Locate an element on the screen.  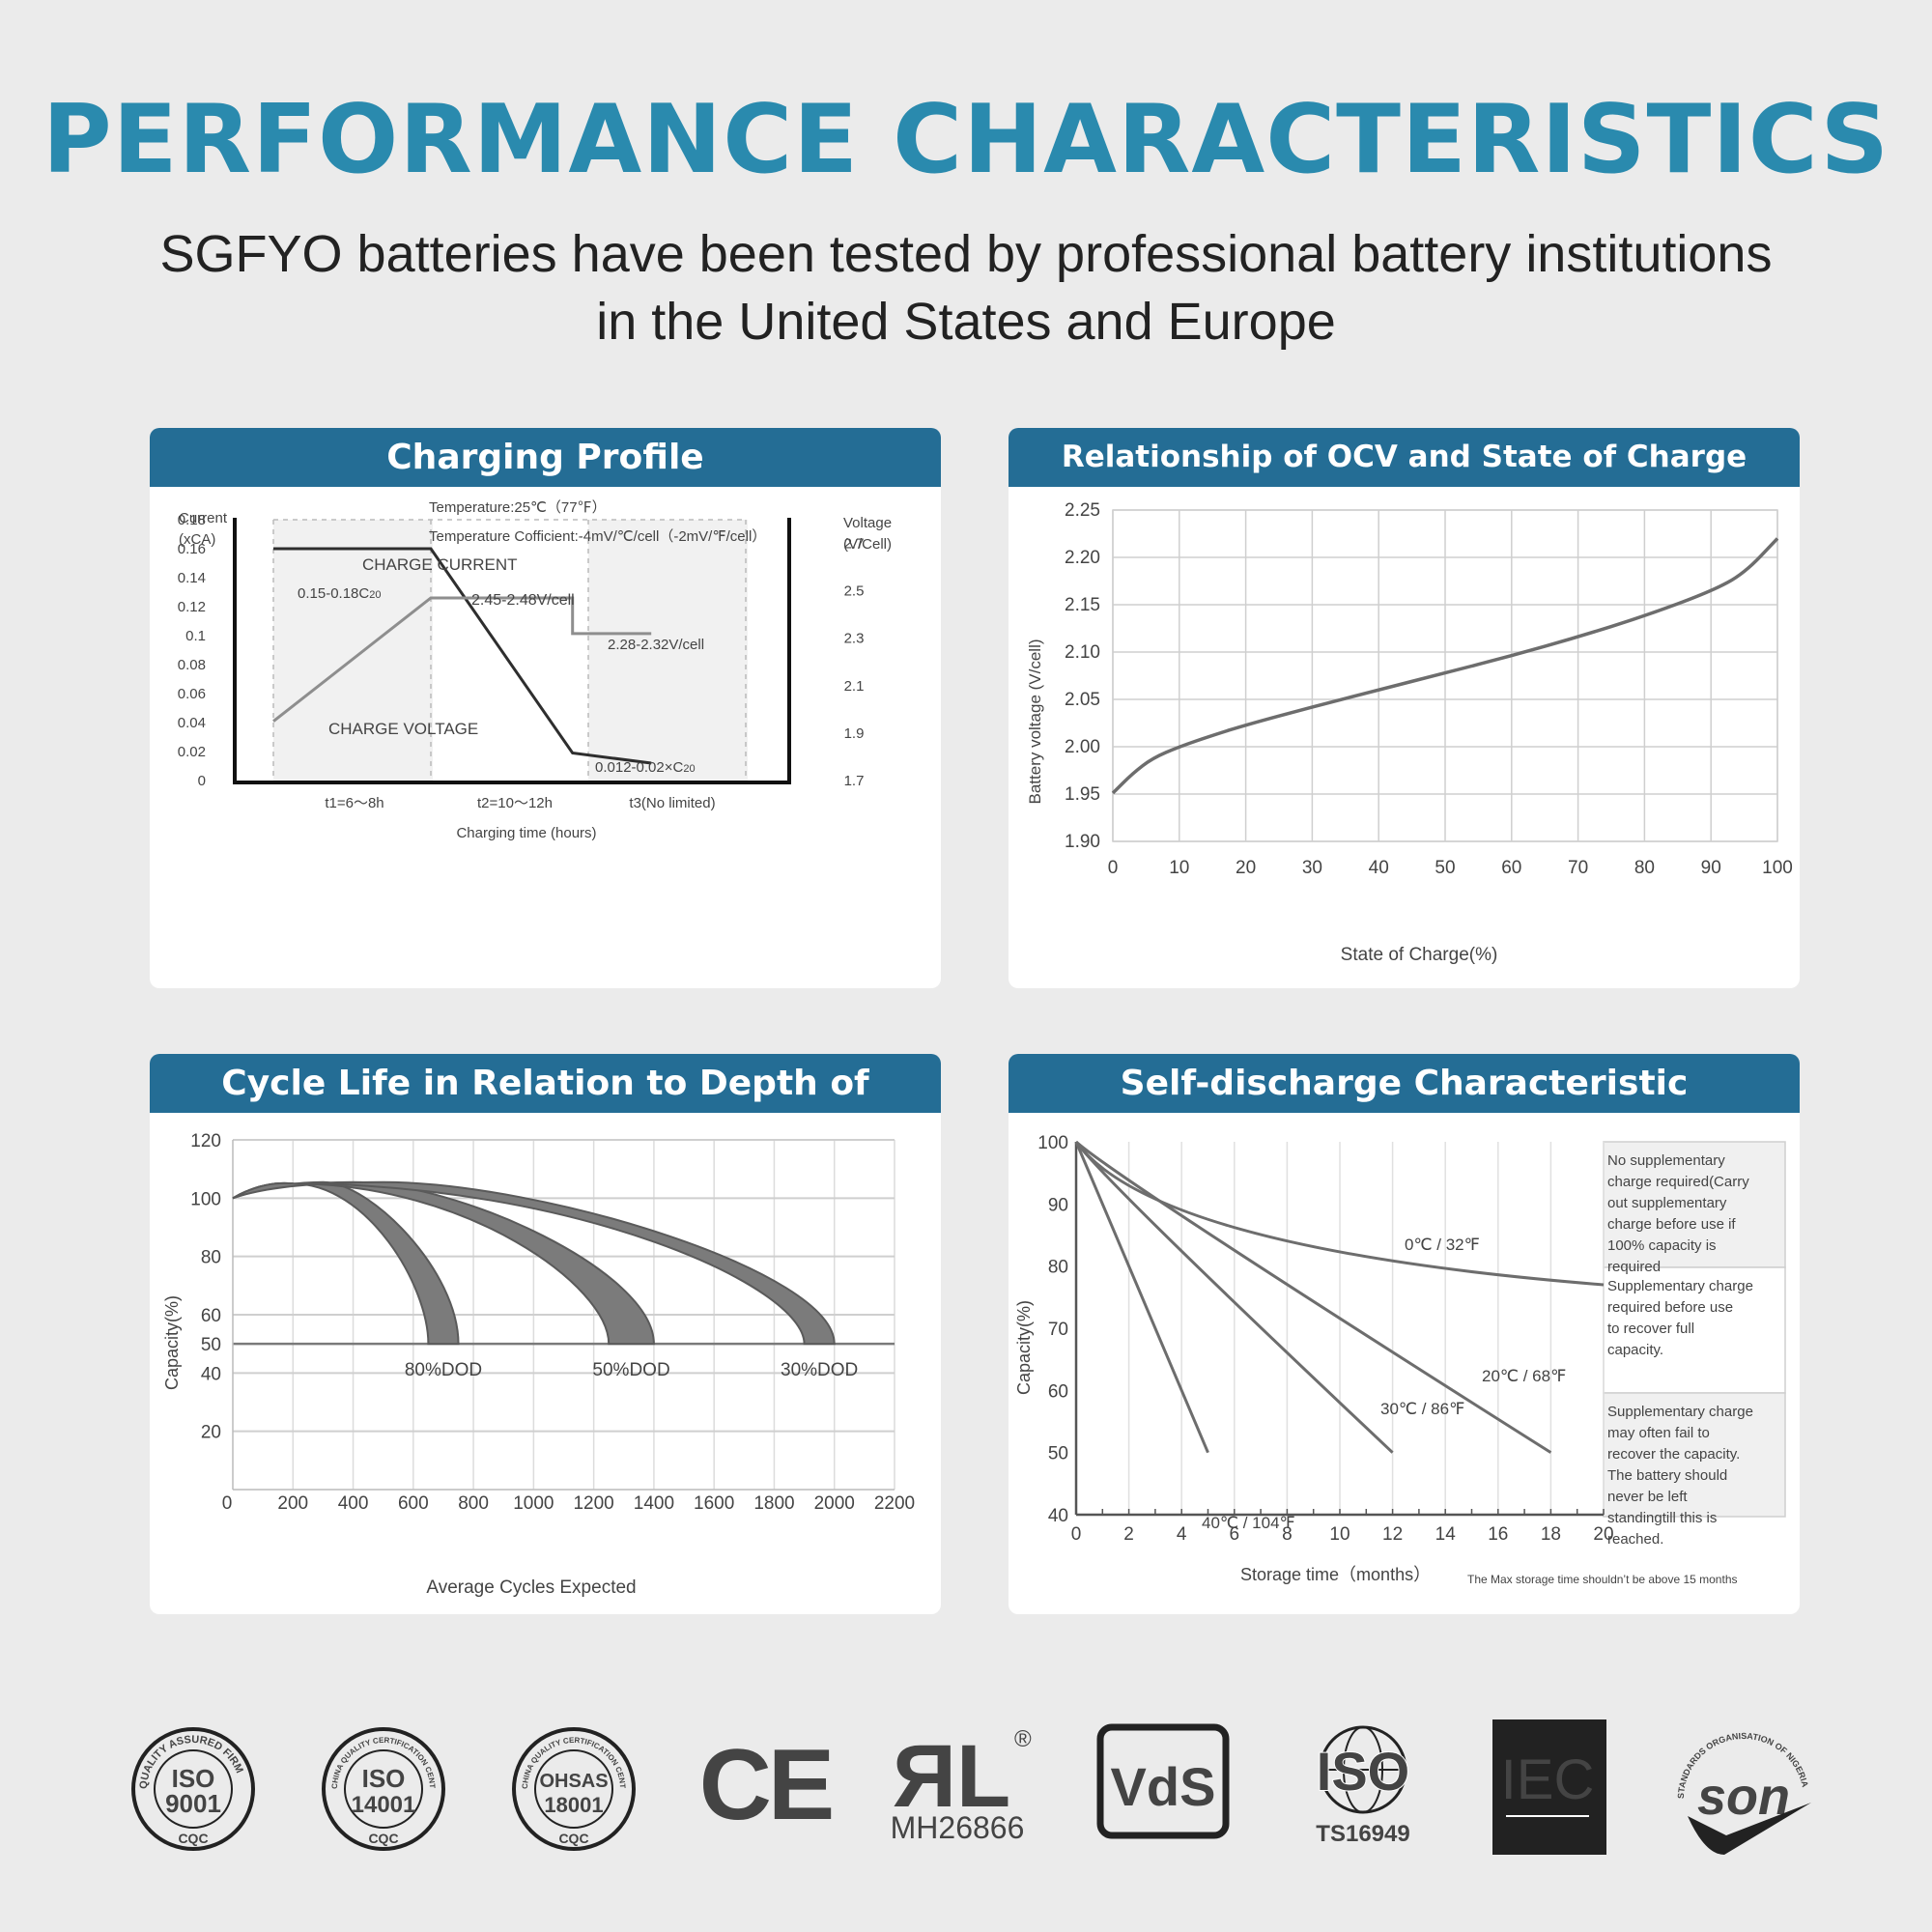
ocv-x-tick: 80 is located at coordinates (1644, 868).